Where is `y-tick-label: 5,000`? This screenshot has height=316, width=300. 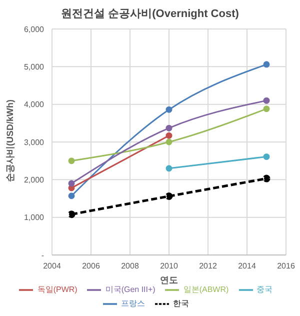
y-tick-label: 5,000 is located at coordinates (34, 67).